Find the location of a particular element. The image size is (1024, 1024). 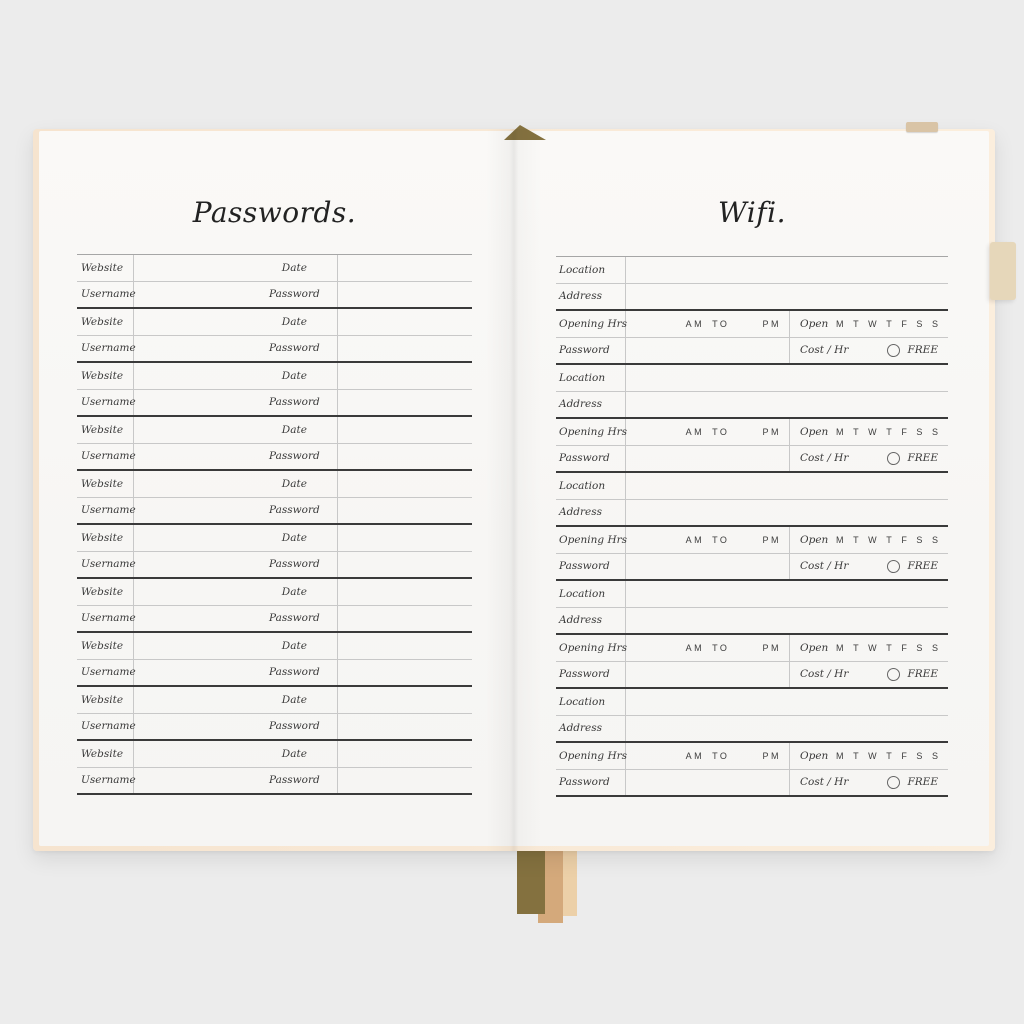

address-label: Address is located at coordinates (581, 296).